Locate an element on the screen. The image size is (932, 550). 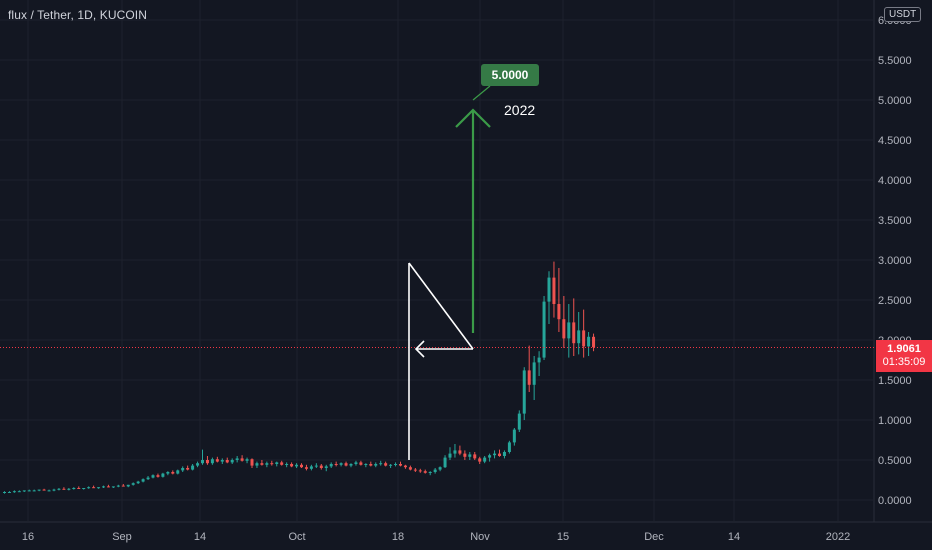
time-tick-label: Nov is located at coordinates (480, 537).